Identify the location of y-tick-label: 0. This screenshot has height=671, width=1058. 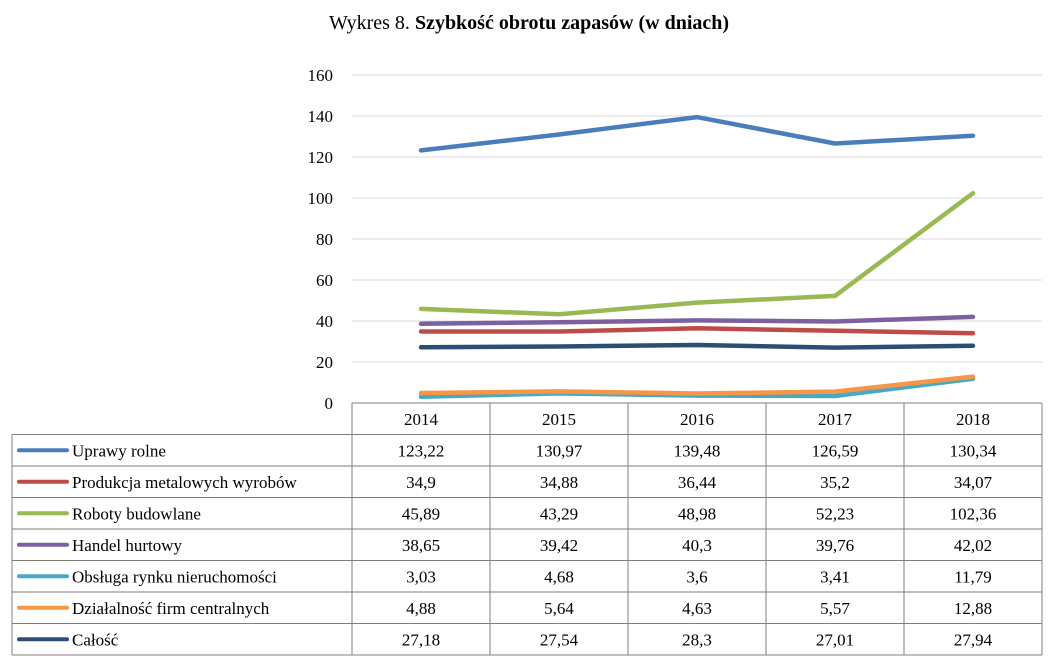
(329, 403).